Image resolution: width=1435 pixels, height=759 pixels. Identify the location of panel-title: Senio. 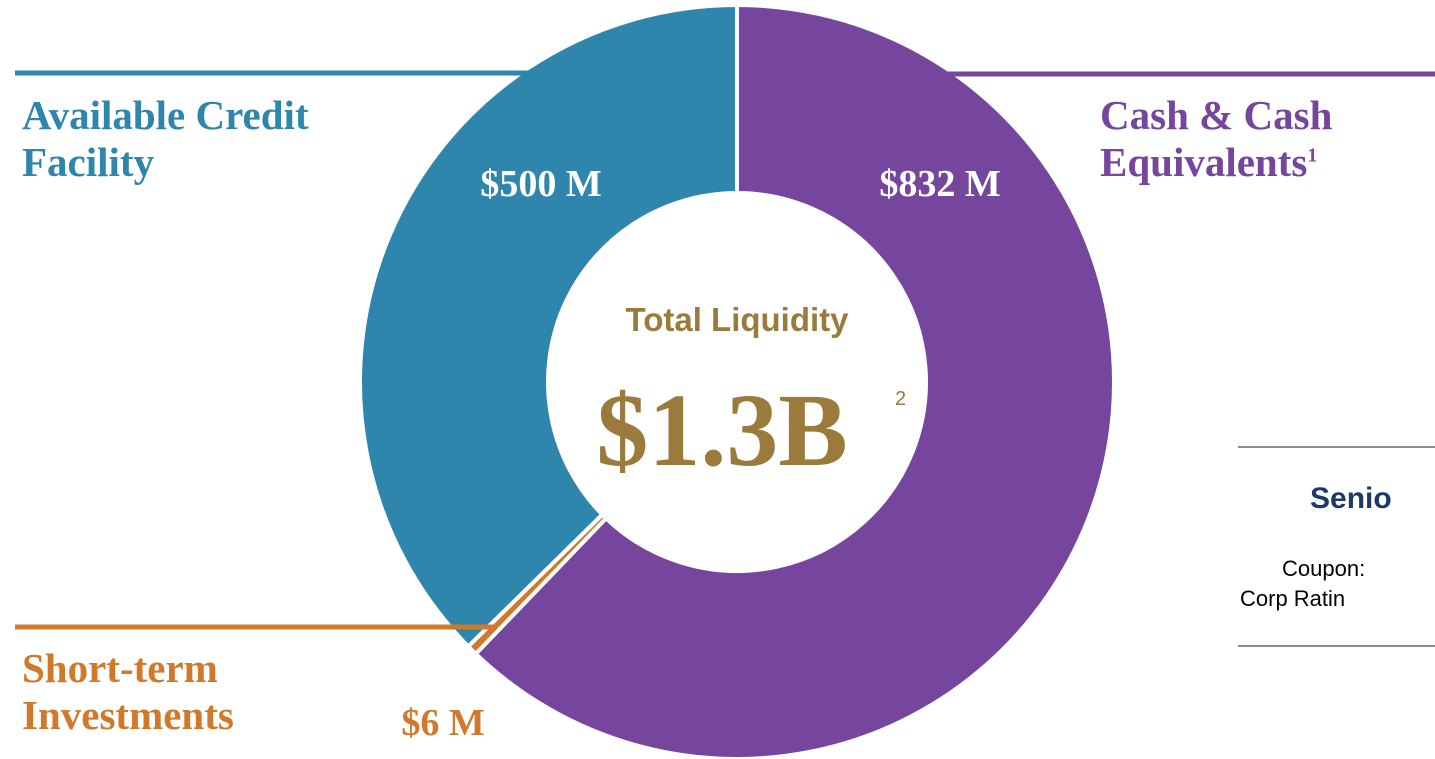
(1351, 498).